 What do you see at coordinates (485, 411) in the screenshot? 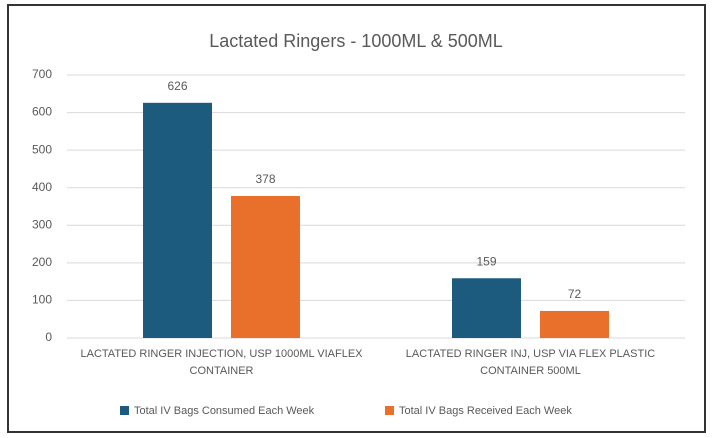
I see `legend-label: Total IV Bags Received Each Week` at bounding box center [485, 411].